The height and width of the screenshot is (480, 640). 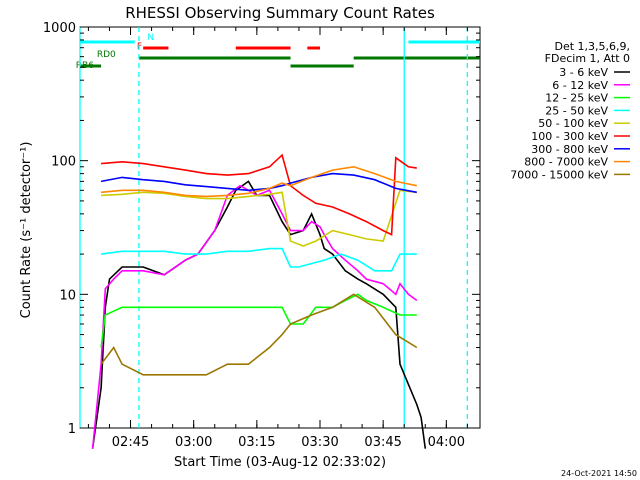 What do you see at coordinates (569, 149) in the screenshot?
I see `legend-entry-label: 300 - 800 keV` at bounding box center [569, 149].